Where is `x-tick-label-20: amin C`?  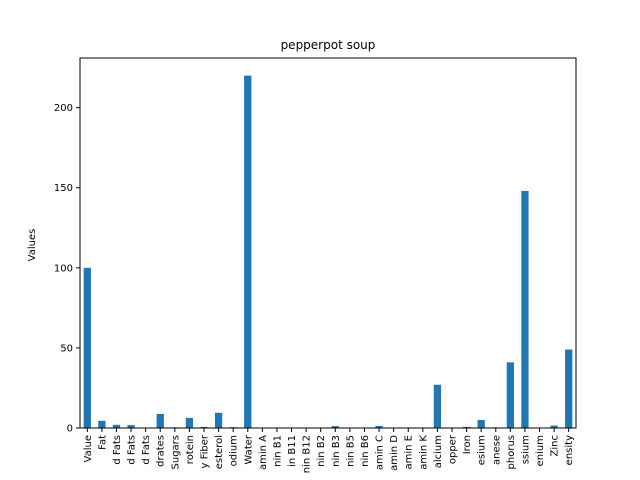 x-tick-label-20: amin C is located at coordinates (380, 452).